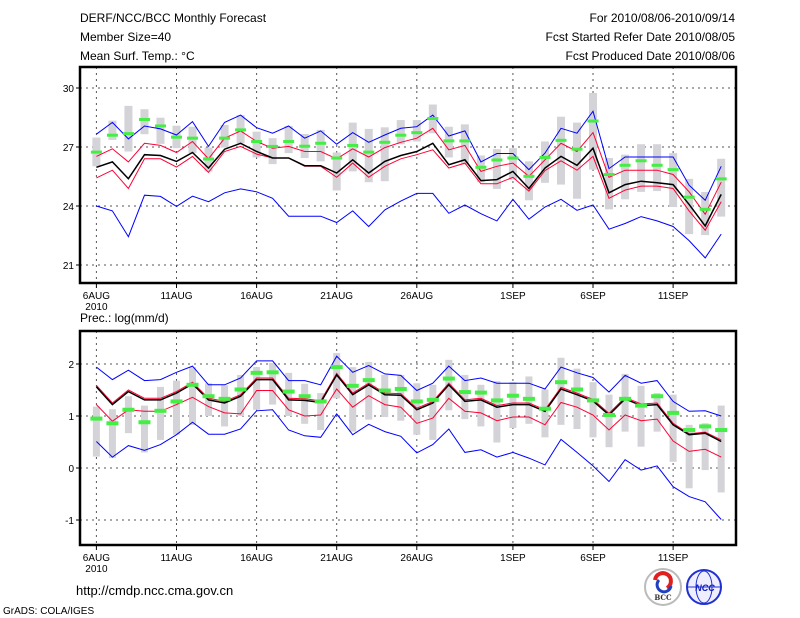 The width and height of the screenshot is (800, 618). What do you see at coordinates (69, 89) in the screenshot?
I see `y-tick-label: 30` at bounding box center [69, 89].